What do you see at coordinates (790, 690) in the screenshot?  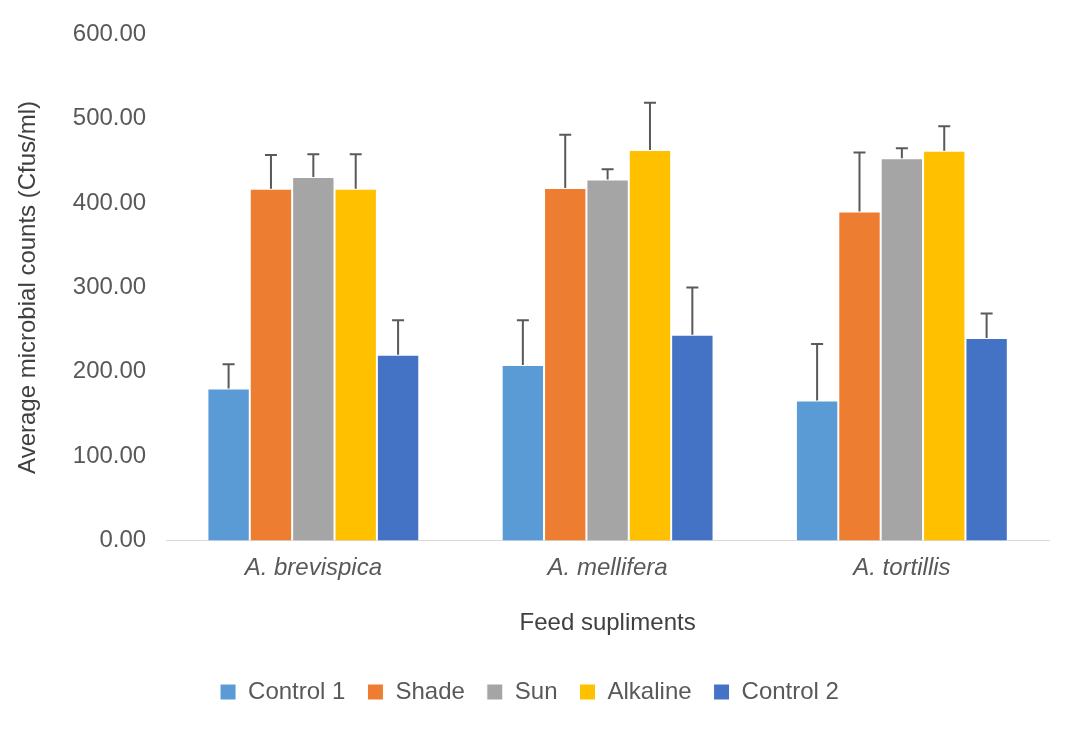 I see `legend-label: Control 2` at bounding box center [790, 690].